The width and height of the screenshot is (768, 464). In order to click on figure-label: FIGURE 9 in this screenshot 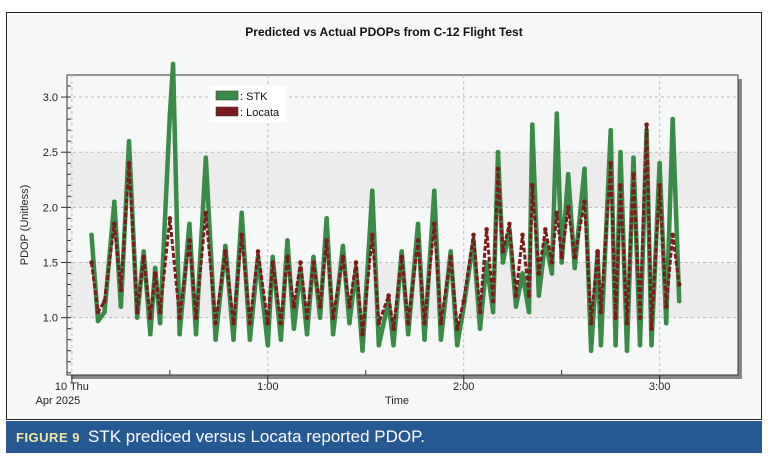, I will do `click(48, 437)`.